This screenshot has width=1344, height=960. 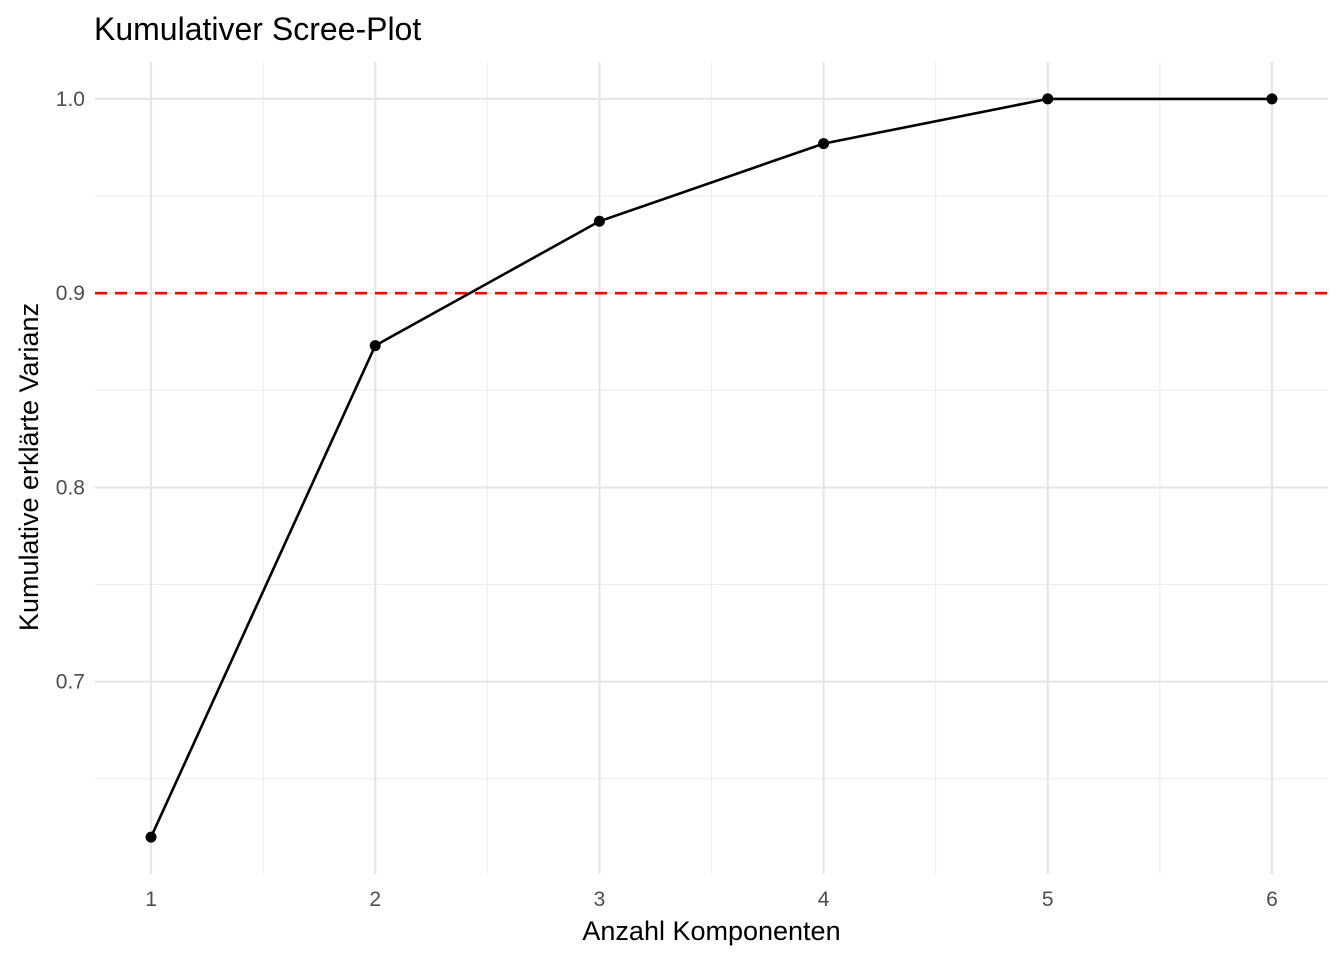 I want to click on x-tick-label: 3, so click(x=600, y=899).